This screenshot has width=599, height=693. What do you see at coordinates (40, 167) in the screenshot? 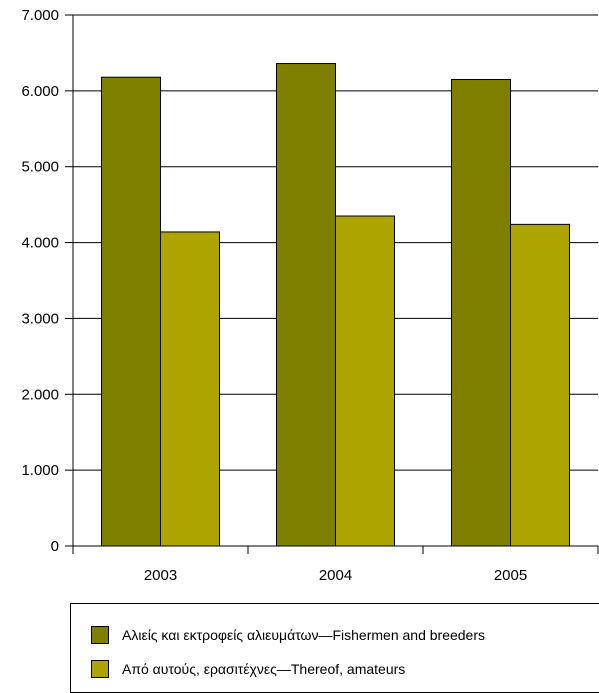
I see `y-tick-label: 5.000` at bounding box center [40, 167].